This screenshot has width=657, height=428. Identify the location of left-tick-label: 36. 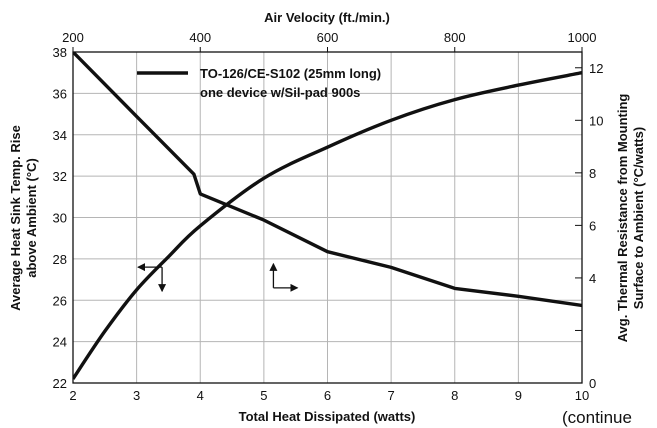
(60, 93).